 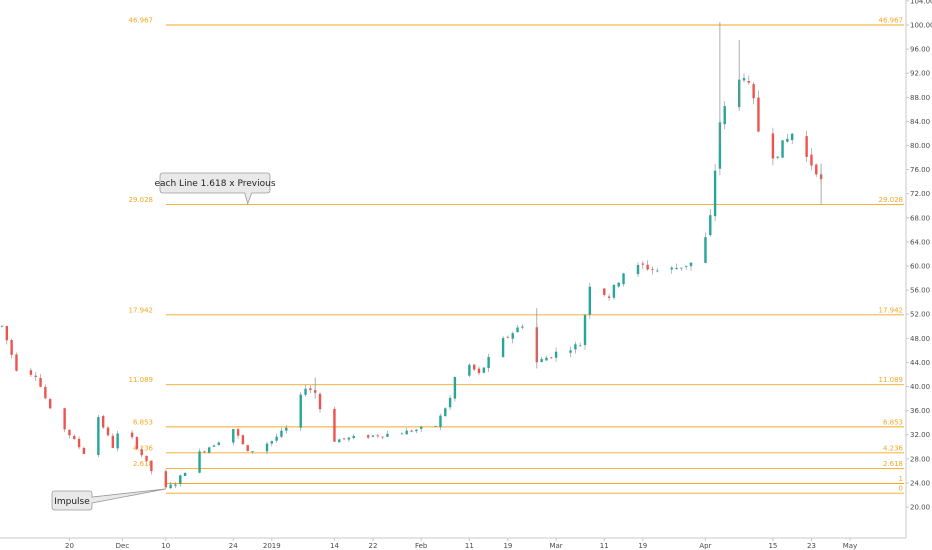 I want to click on y-tick-label: 40.00, so click(x=920, y=387).